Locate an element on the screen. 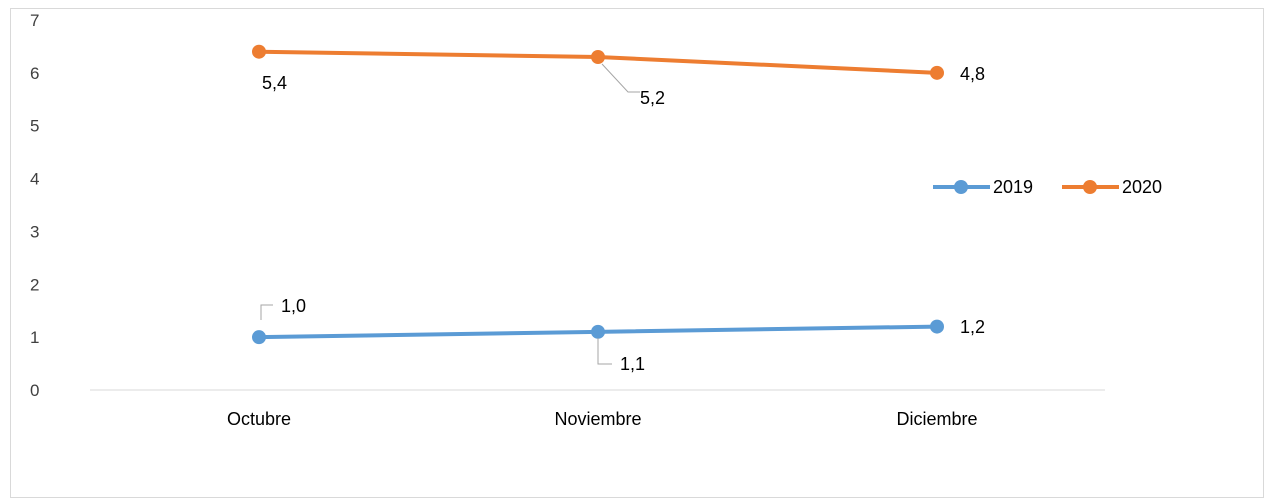 Image resolution: width=1269 pixels, height=501 pixels. data-label-2020: 5,4 is located at coordinates (274, 83).